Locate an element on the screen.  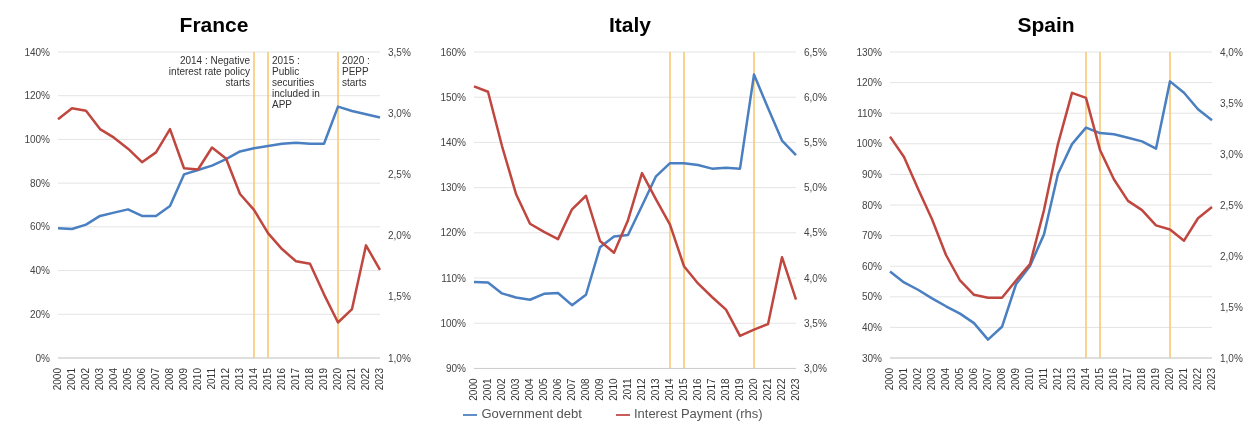
y2-tick-label: 4,0% is located at coordinates (815, 278).